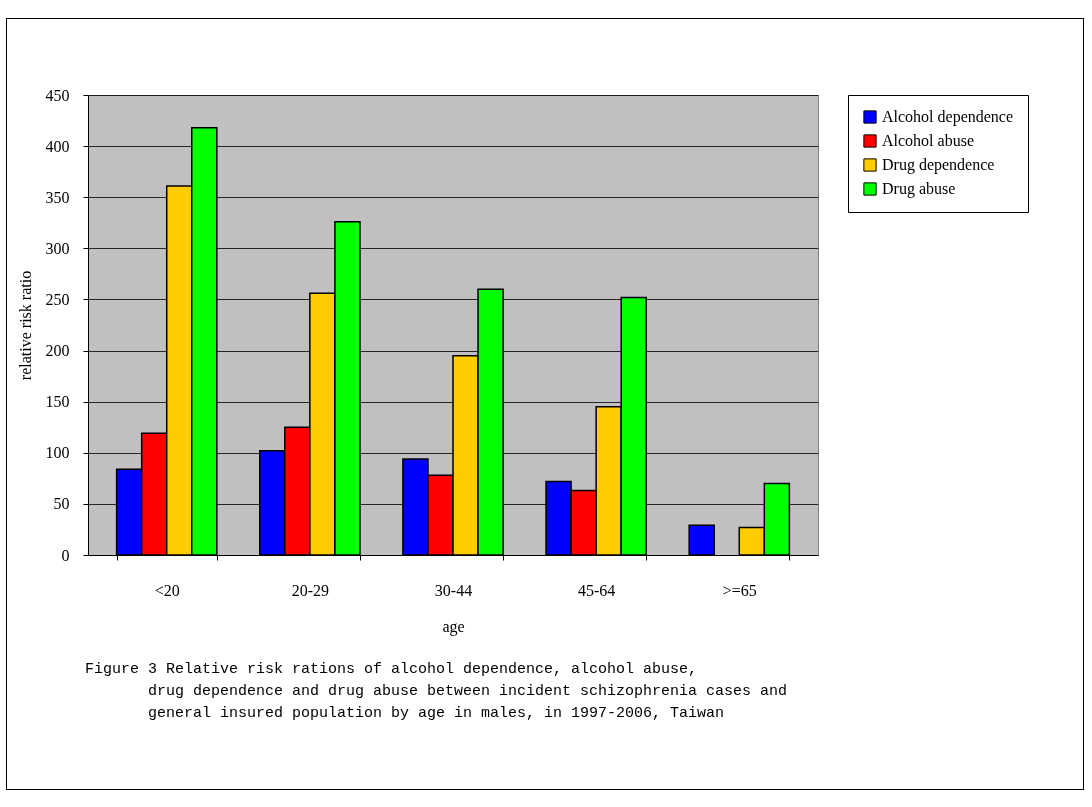 This screenshot has height=807, width=1092. I want to click on y-tick-label: 450, so click(57, 95).